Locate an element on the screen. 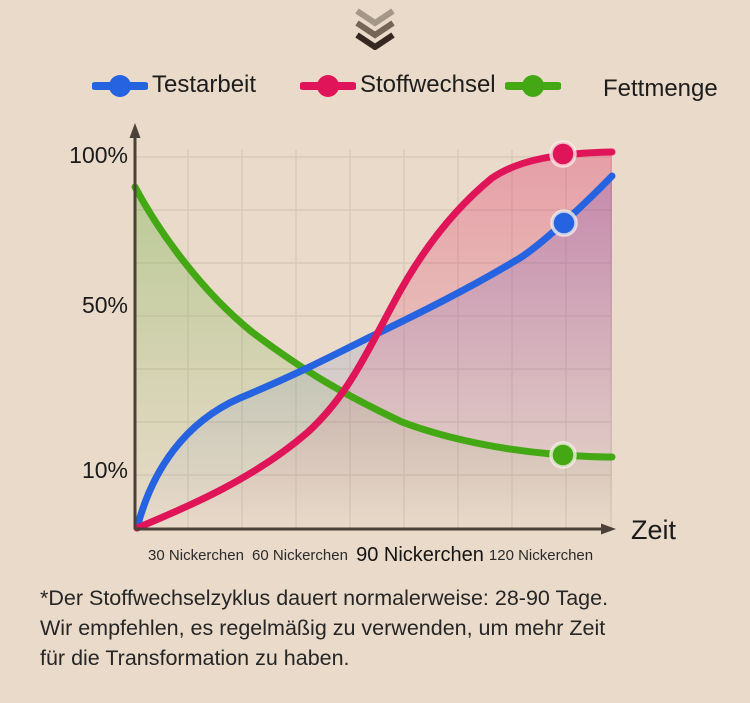  x-tick-30: 30 Nickerchen is located at coordinates (196, 555).